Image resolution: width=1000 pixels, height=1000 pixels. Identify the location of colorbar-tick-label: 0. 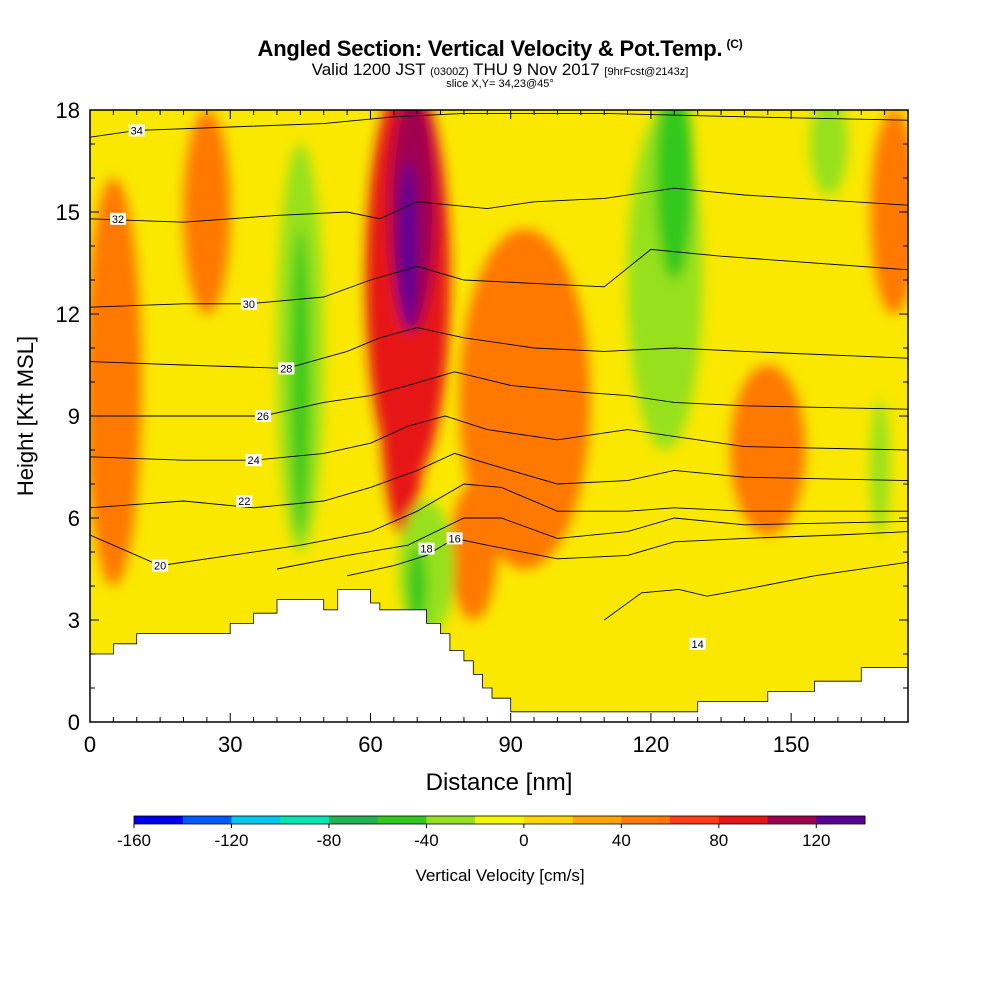
(523, 840).